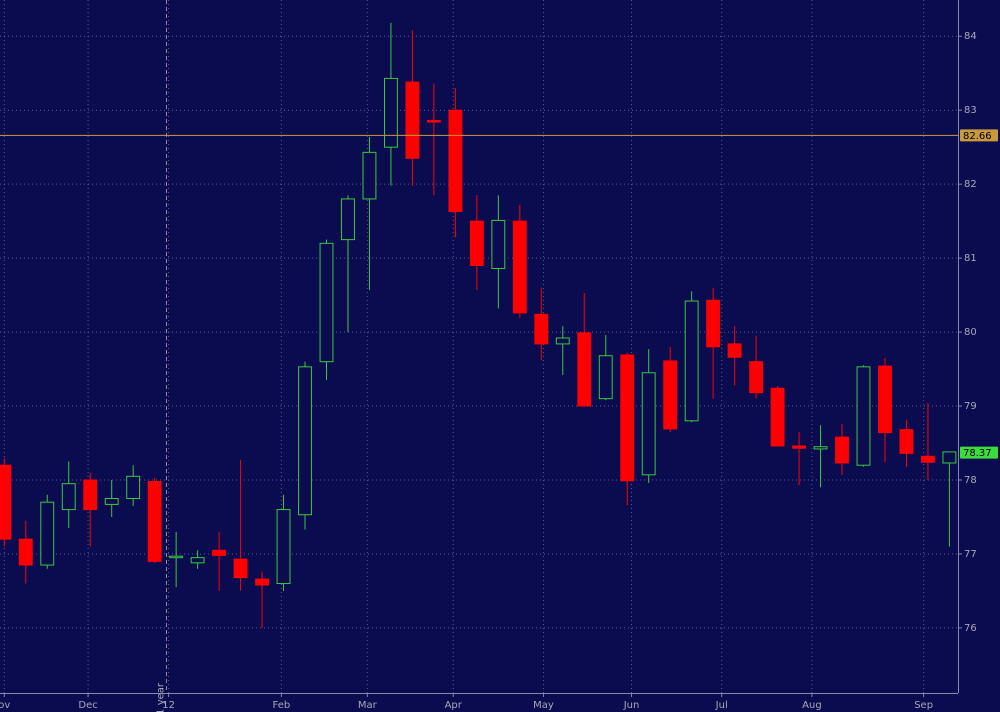 The height and width of the screenshot is (712, 1000). What do you see at coordinates (543, 705) in the screenshot?
I see `x-tick-label: May` at bounding box center [543, 705].